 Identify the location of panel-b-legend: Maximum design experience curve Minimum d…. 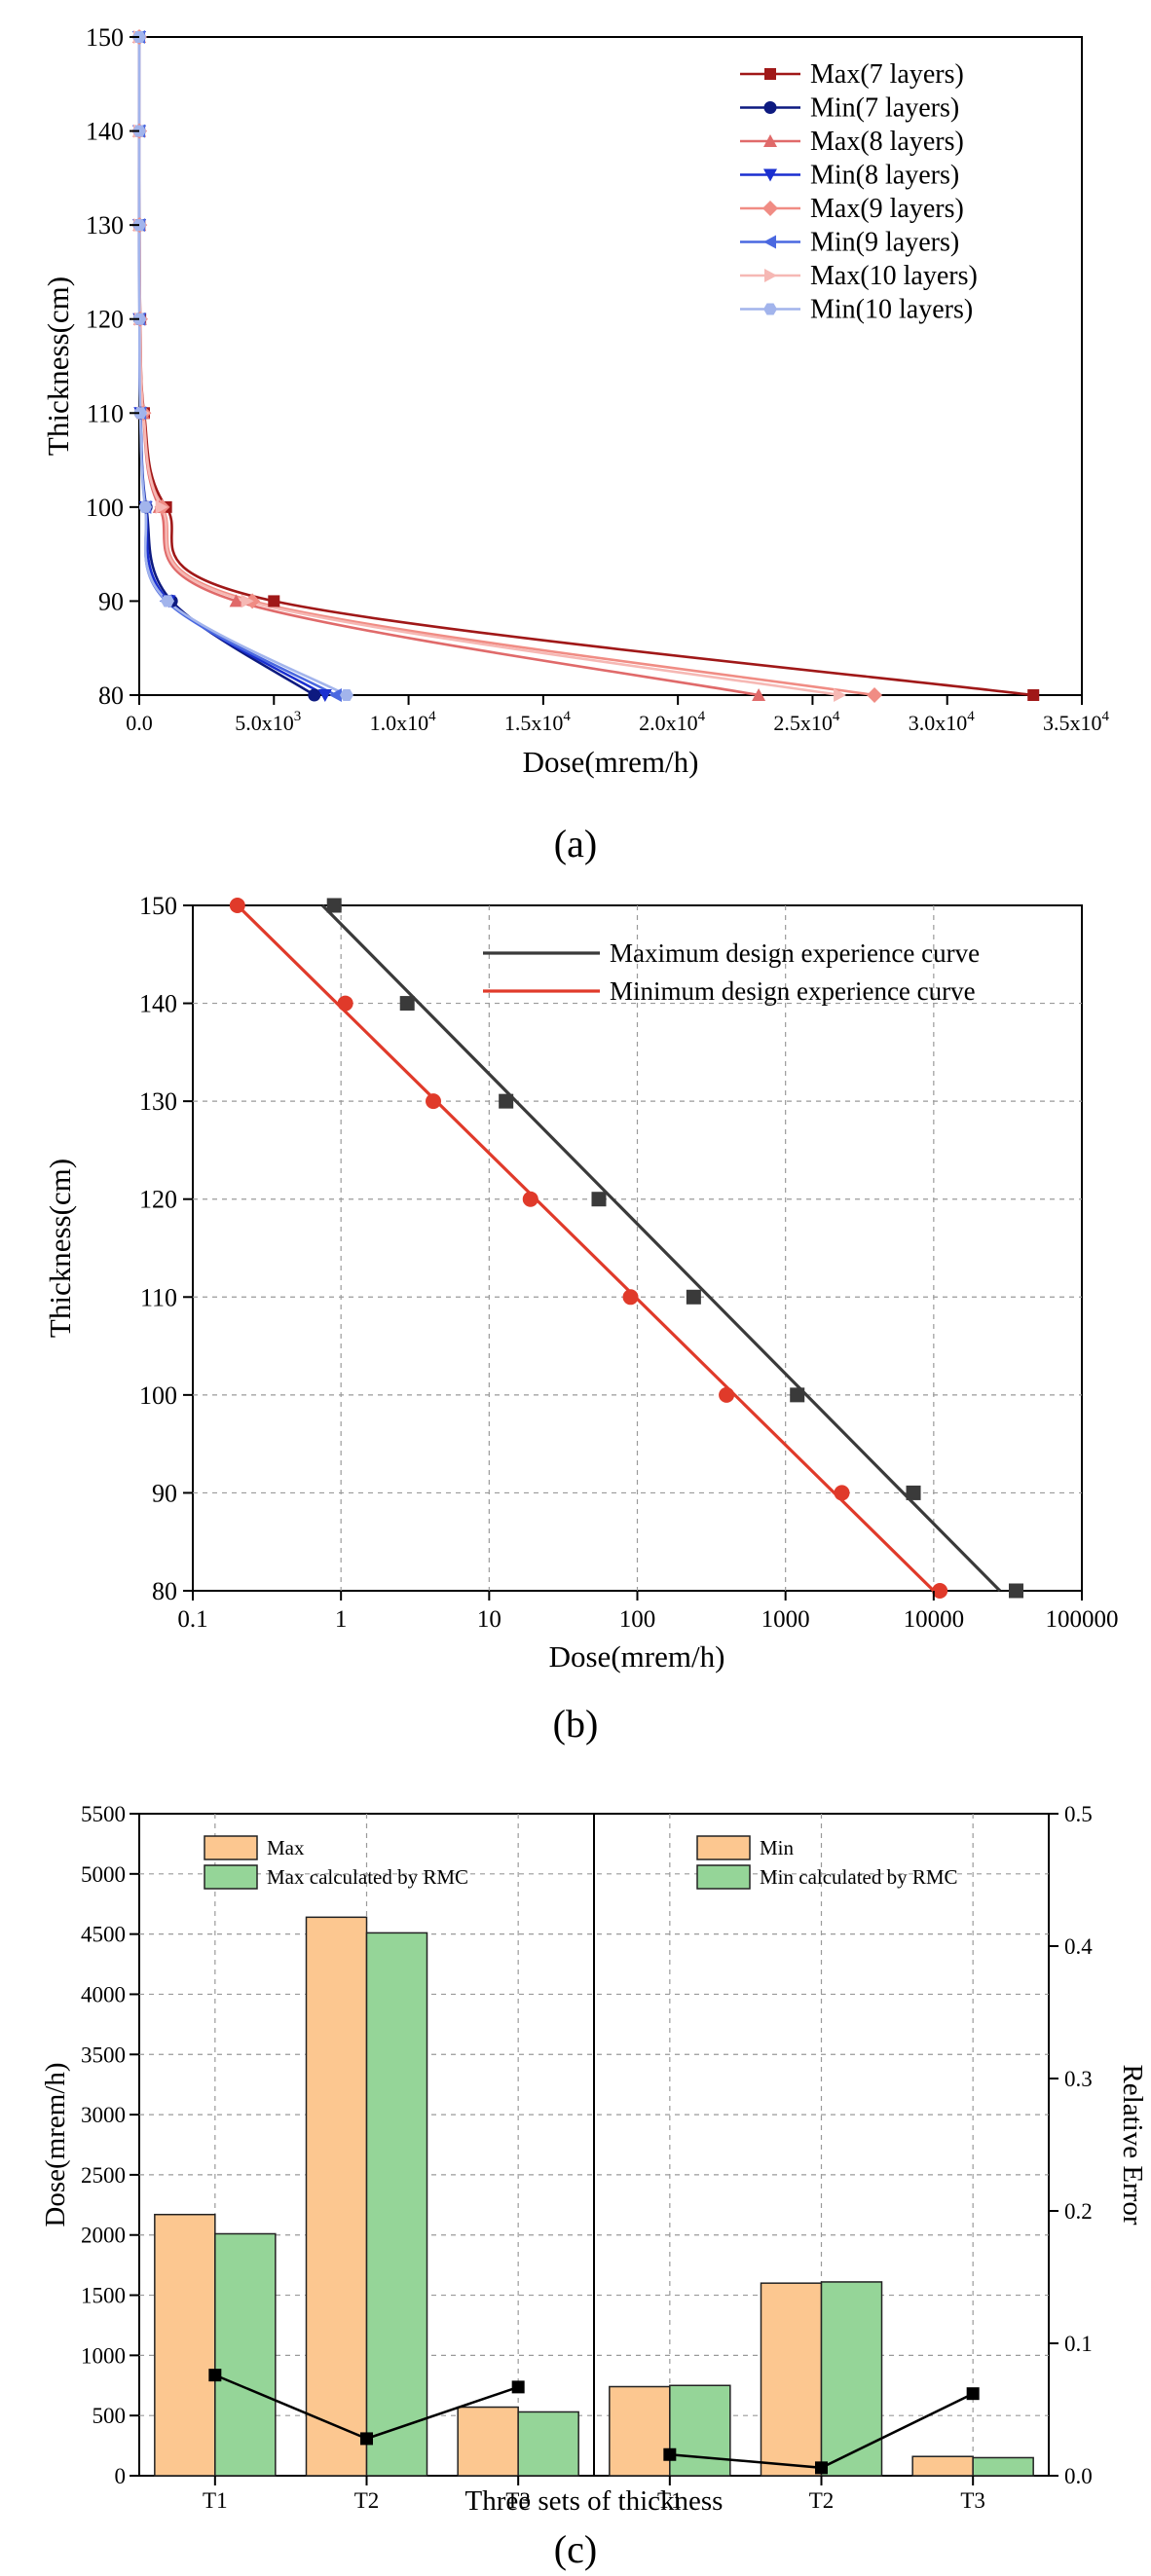
(732, 972).